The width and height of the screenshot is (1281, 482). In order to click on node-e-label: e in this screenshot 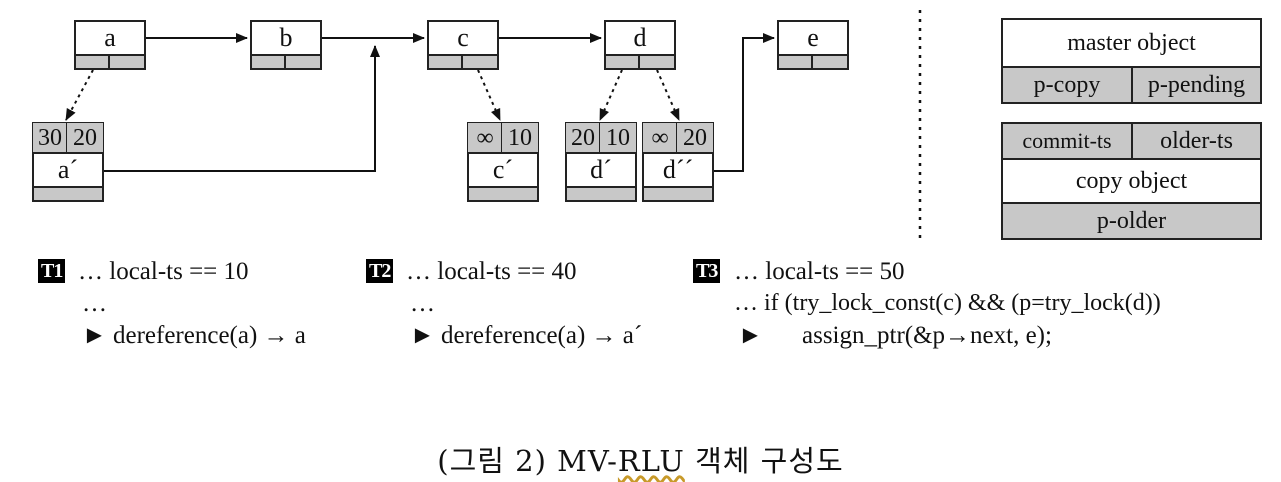, I will do `click(813, 37)`.